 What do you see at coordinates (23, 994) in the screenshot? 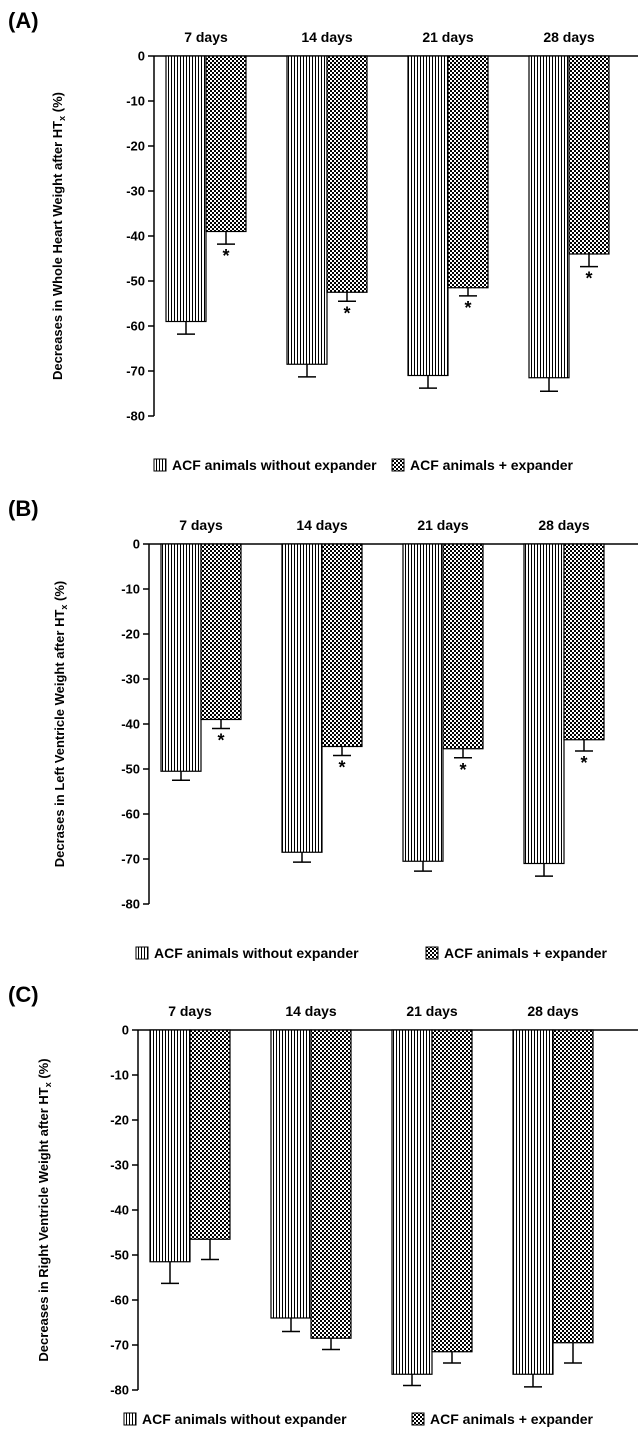
I see `panel-label: (C)` at bounding box center [23, 994].